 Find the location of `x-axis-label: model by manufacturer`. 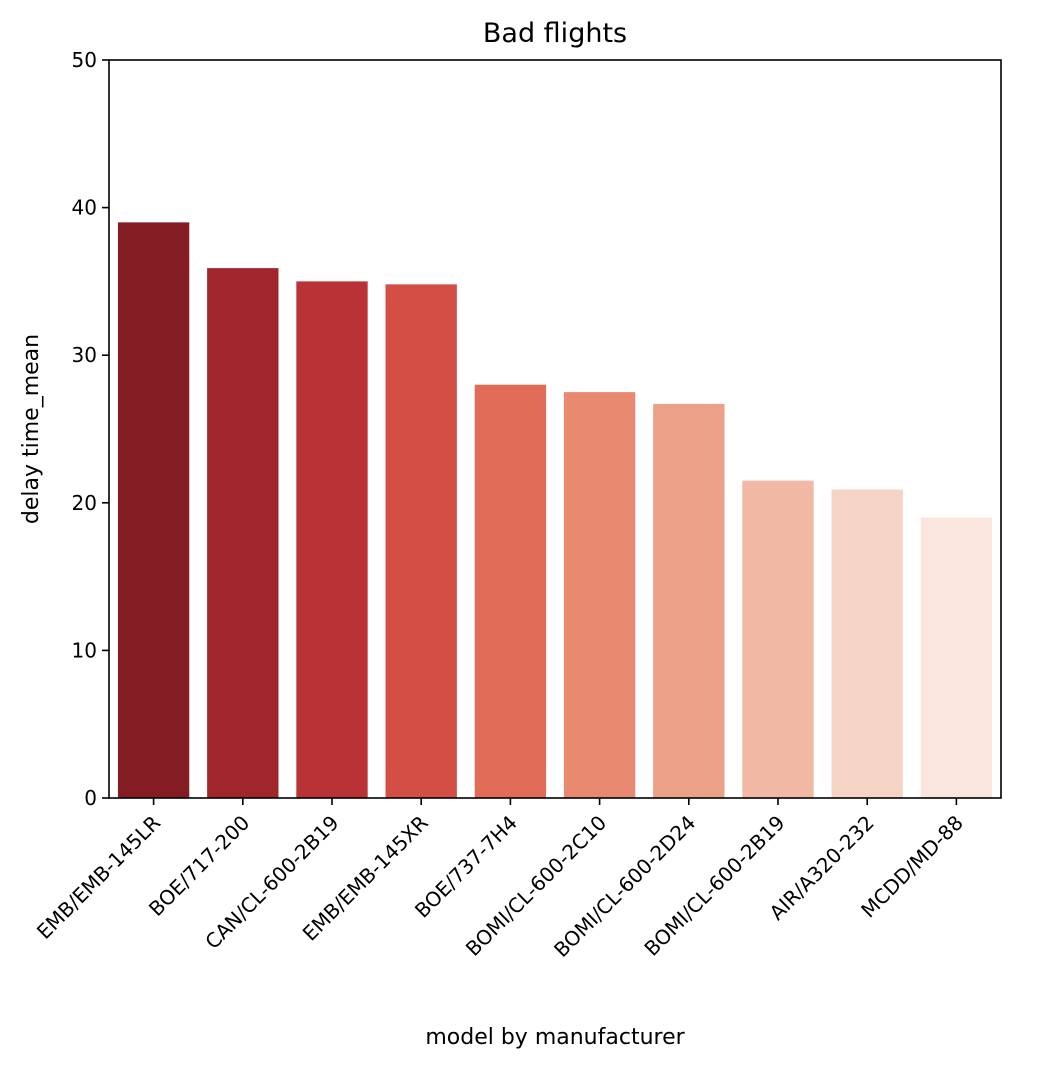

x-axis-label: model by manufacturer is located at coordinates (555, 1037).